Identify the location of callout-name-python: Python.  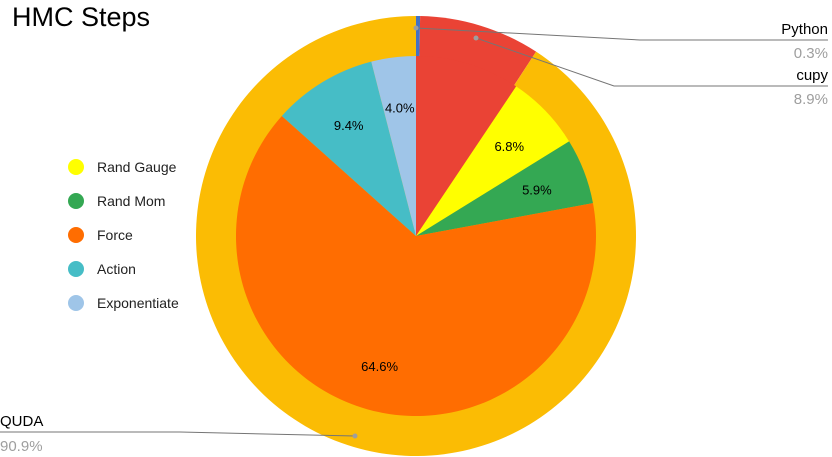
(804, 29).